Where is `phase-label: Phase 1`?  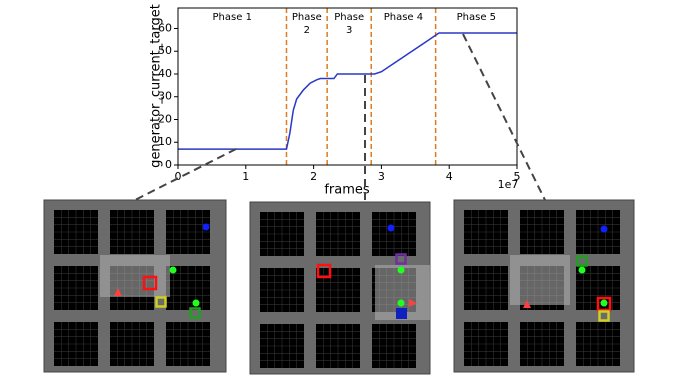
phase-label: Phase 1 is located at coordinates (232, 17).